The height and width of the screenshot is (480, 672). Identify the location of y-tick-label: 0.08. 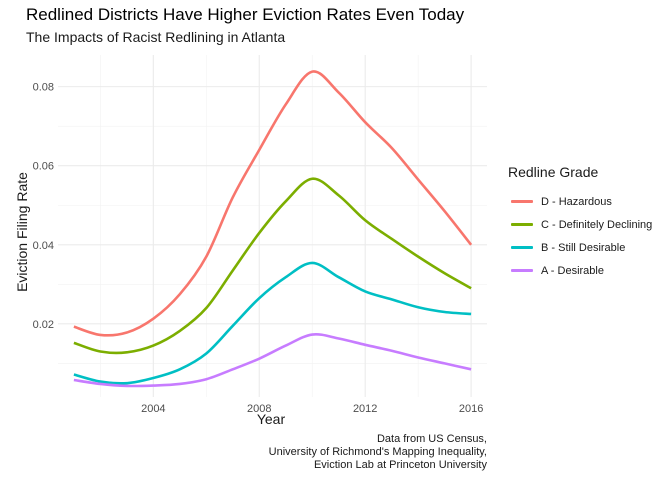
(43, 88).